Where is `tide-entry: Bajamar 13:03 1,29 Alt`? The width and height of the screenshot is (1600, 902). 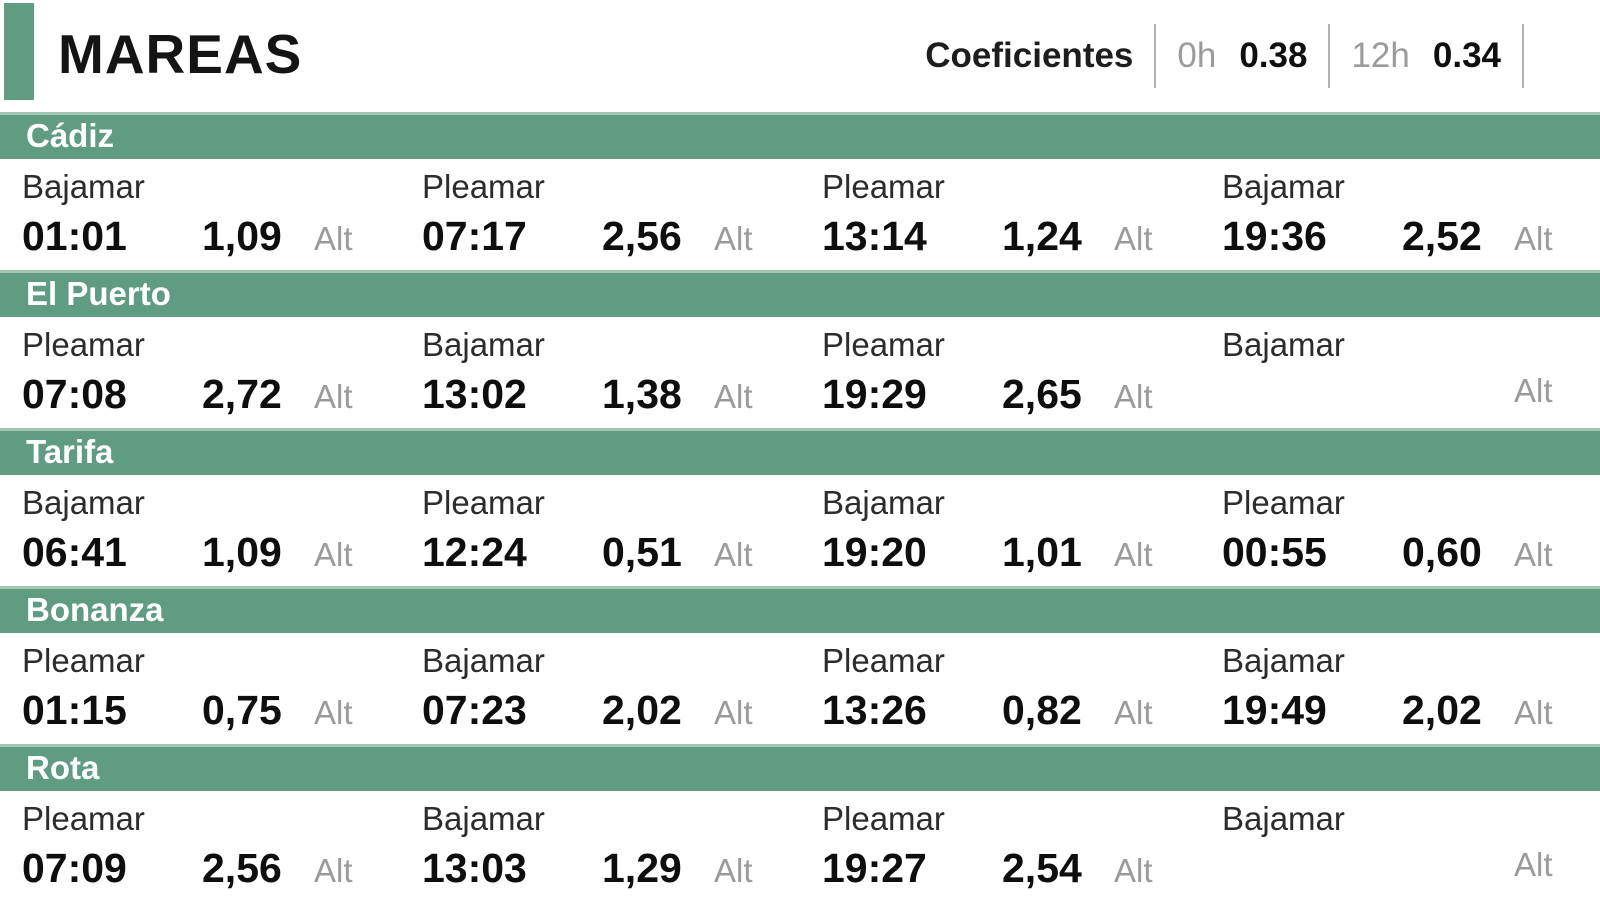
tide-entry: Bajamar 13:03 1,29 Alt is located at coordinates (600, 846).